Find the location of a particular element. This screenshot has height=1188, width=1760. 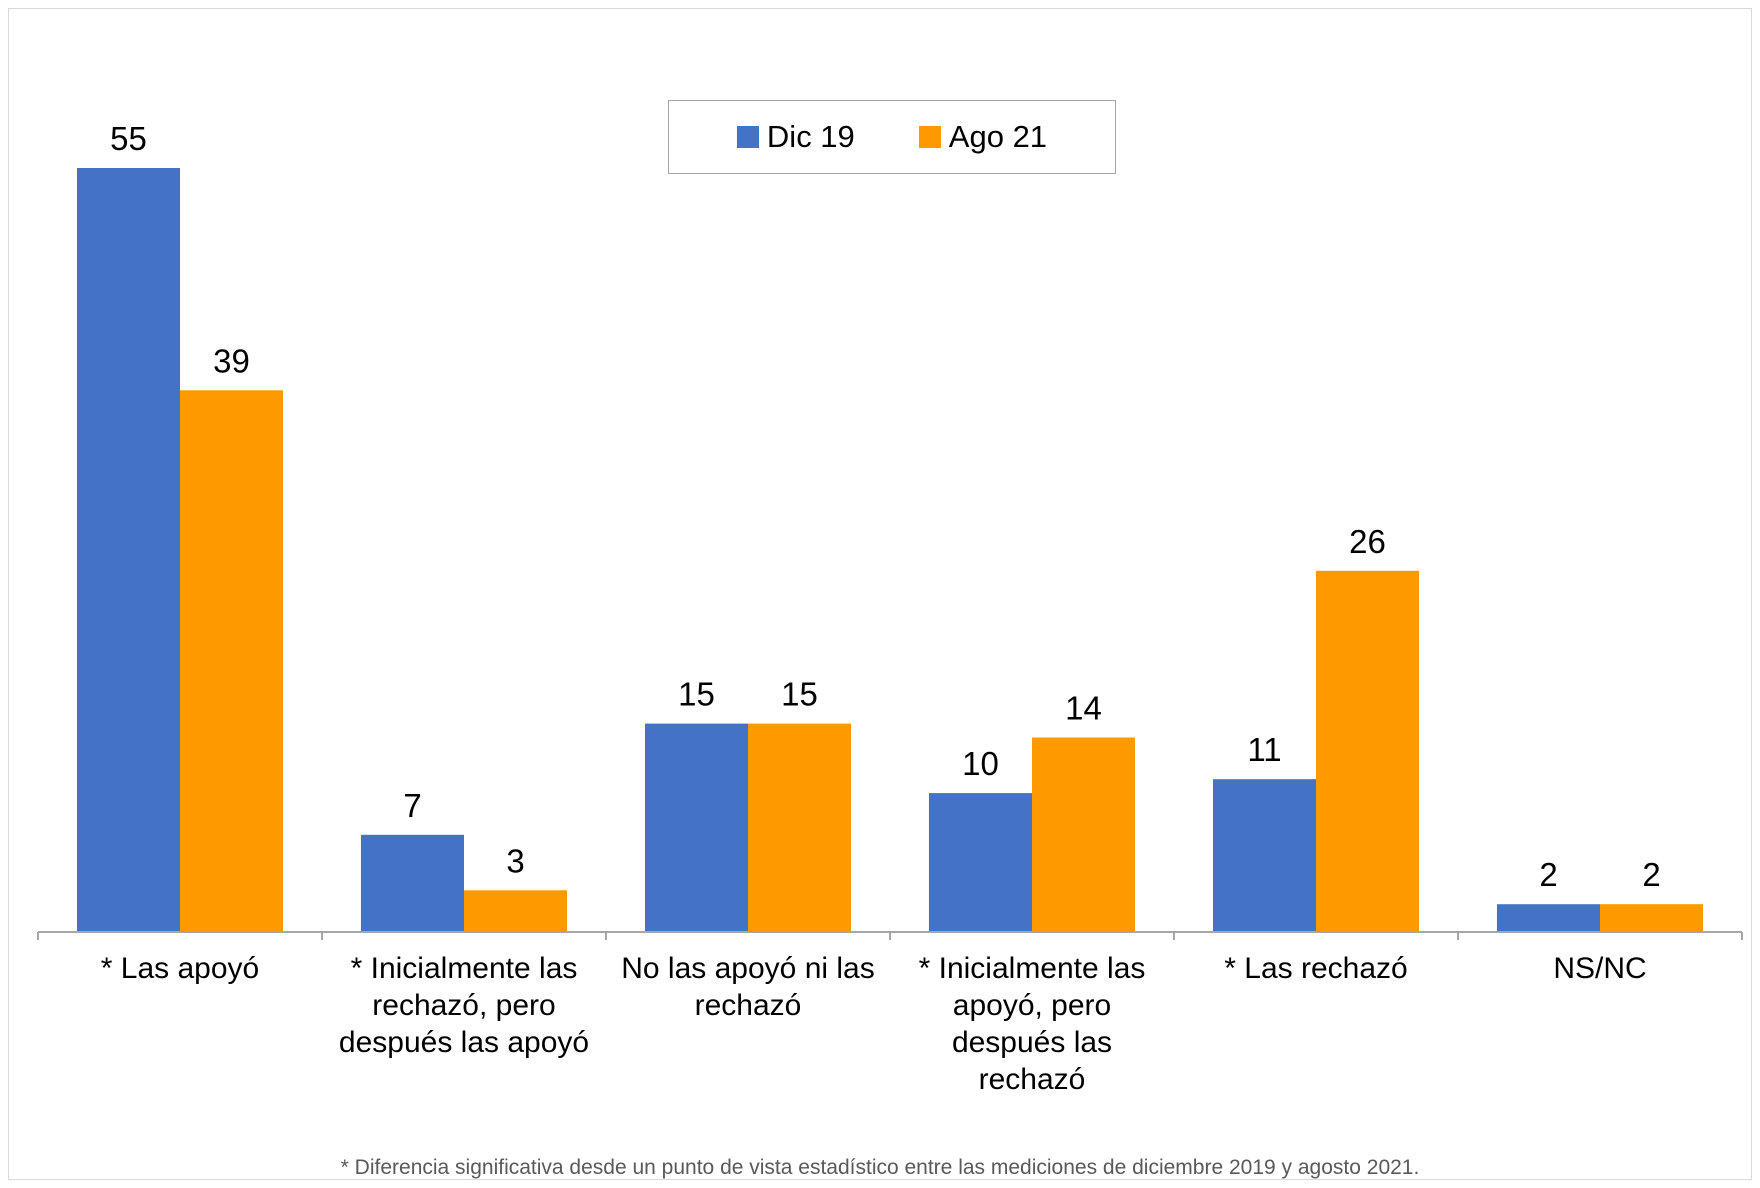

value-label-series-2-cat-4: 14 is located at coordinates (1083, 708).